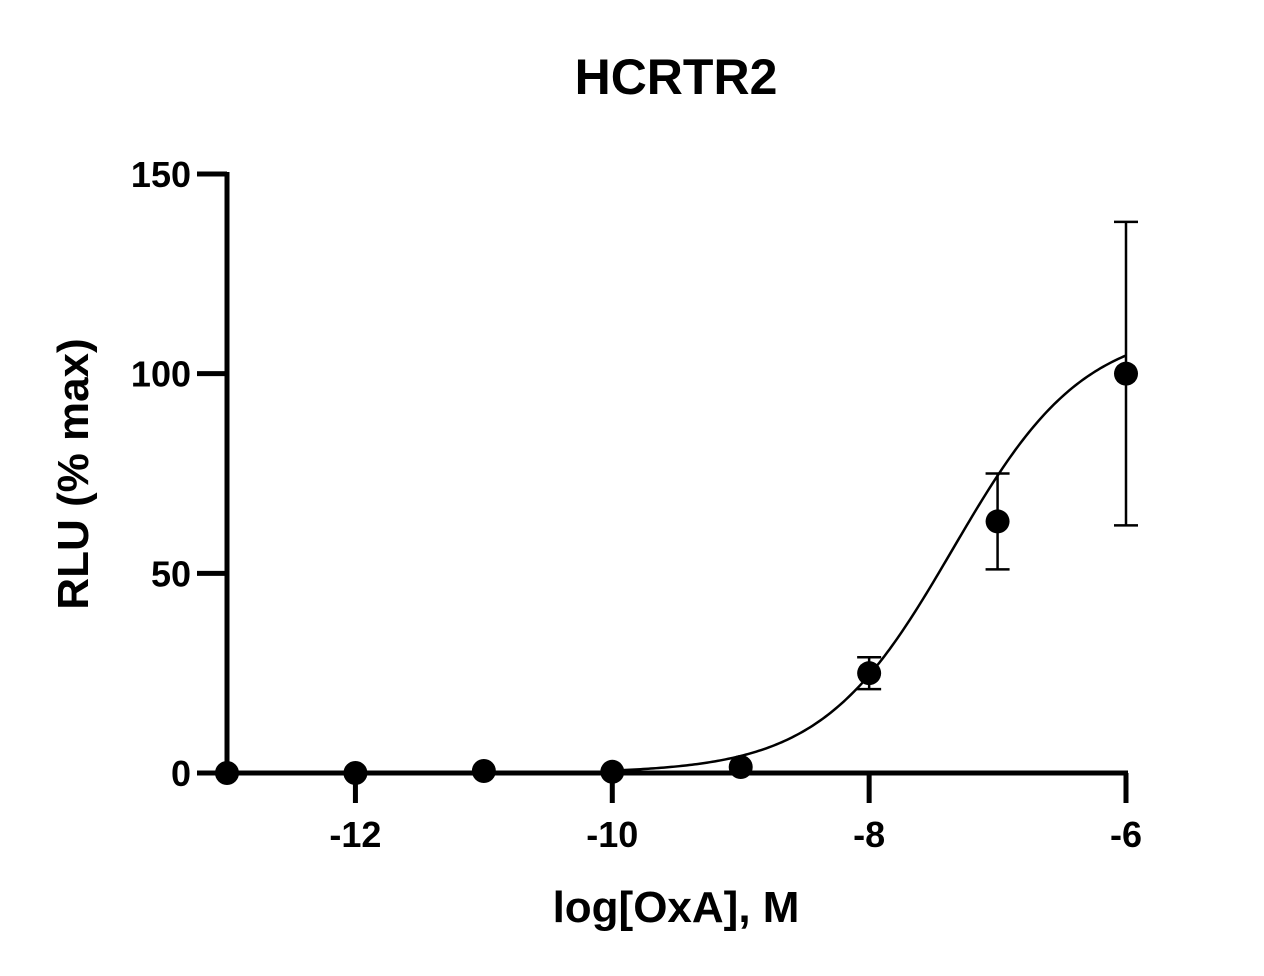 This screenshot has height=976, width=1264. I want to click on y-axis: 0 50 100 150, so click(180, 474).